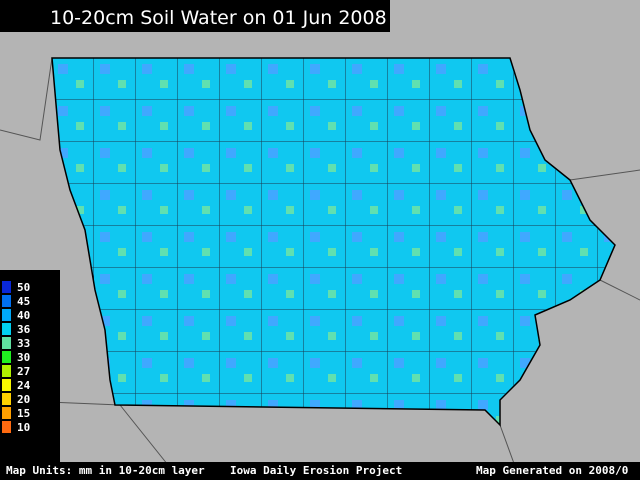  I want to click on legend-label: 30, so click(23, 357).